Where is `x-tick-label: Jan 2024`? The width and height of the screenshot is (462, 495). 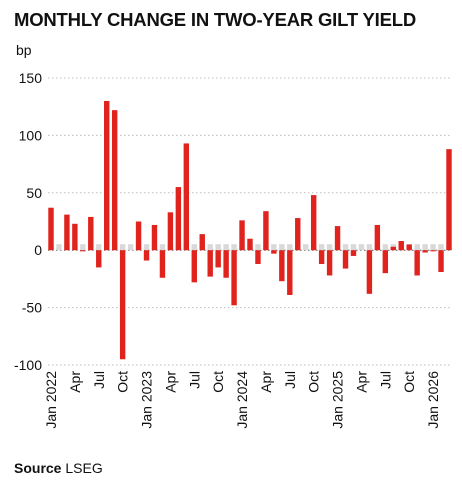
x-tick-label: Jan 2024 is located at coordinates (242, 400).